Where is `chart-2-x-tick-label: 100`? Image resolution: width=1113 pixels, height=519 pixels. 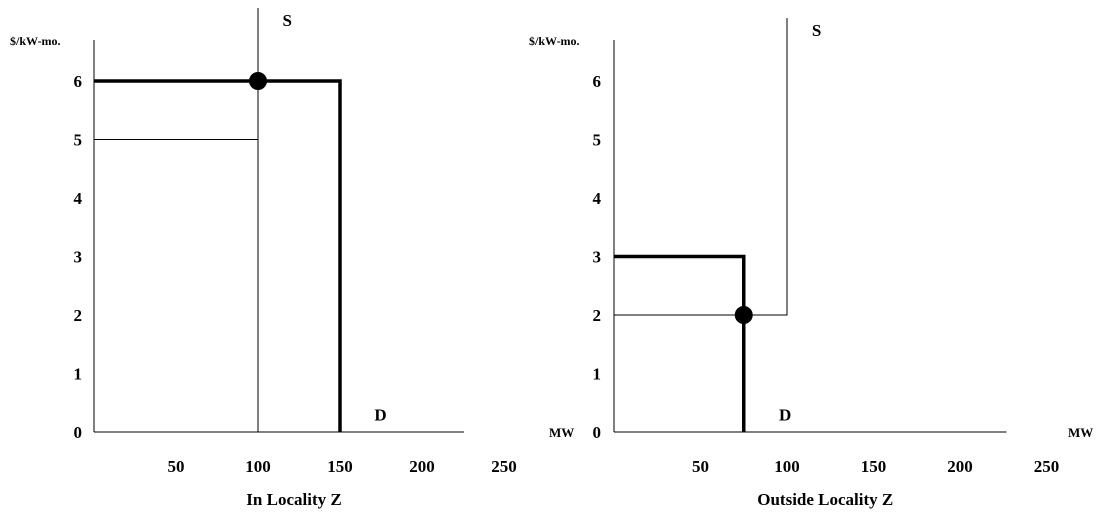 chart-2-x-tick-label: 100 is located at coordinates (787, 466).